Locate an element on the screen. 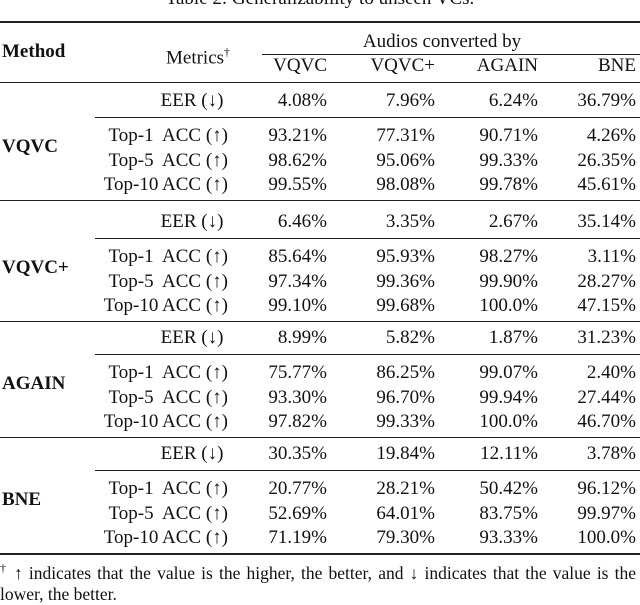 The image size is (640, 605). cell-value: 46.70% is located at coordinates (606, 421).